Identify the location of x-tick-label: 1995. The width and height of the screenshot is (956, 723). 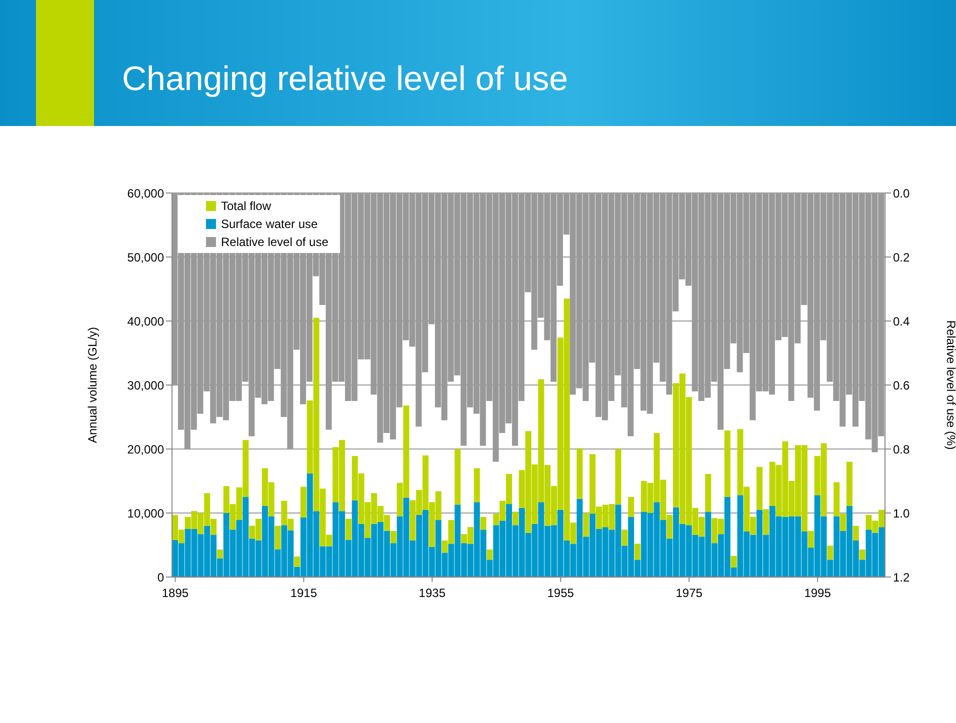
(818, 593).